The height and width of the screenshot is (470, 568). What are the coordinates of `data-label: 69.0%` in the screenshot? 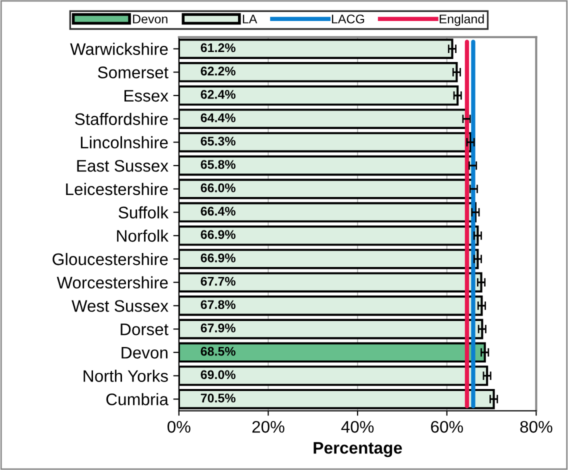 It's located at (218, 375).